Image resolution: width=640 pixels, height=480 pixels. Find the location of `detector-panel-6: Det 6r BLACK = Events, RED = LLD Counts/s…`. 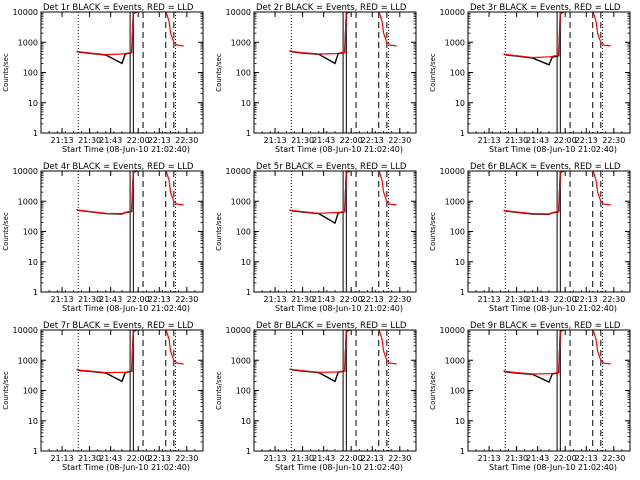

detector-panel-6: Det 6r BLACK = Events, RED = LLD Counts/s… is located at coordinates (530, 237).